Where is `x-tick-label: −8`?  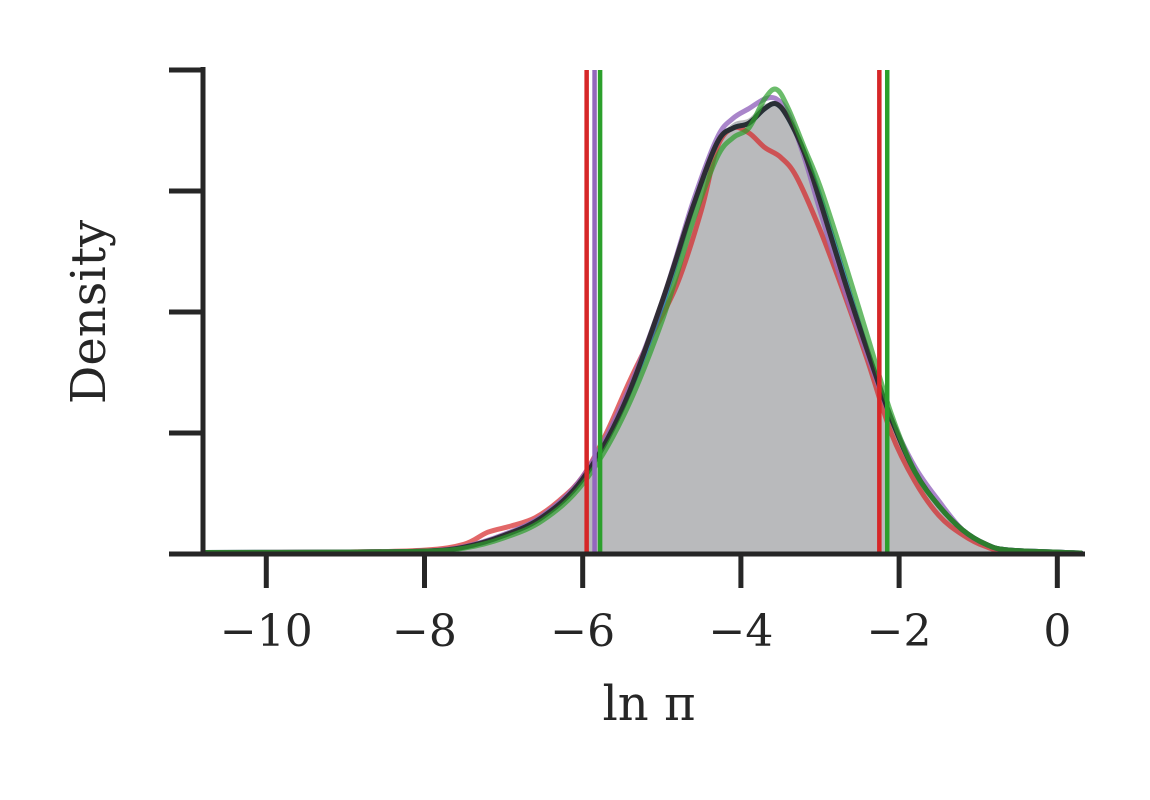 x-tick-label: −8 is located at coordinates (424, 631).